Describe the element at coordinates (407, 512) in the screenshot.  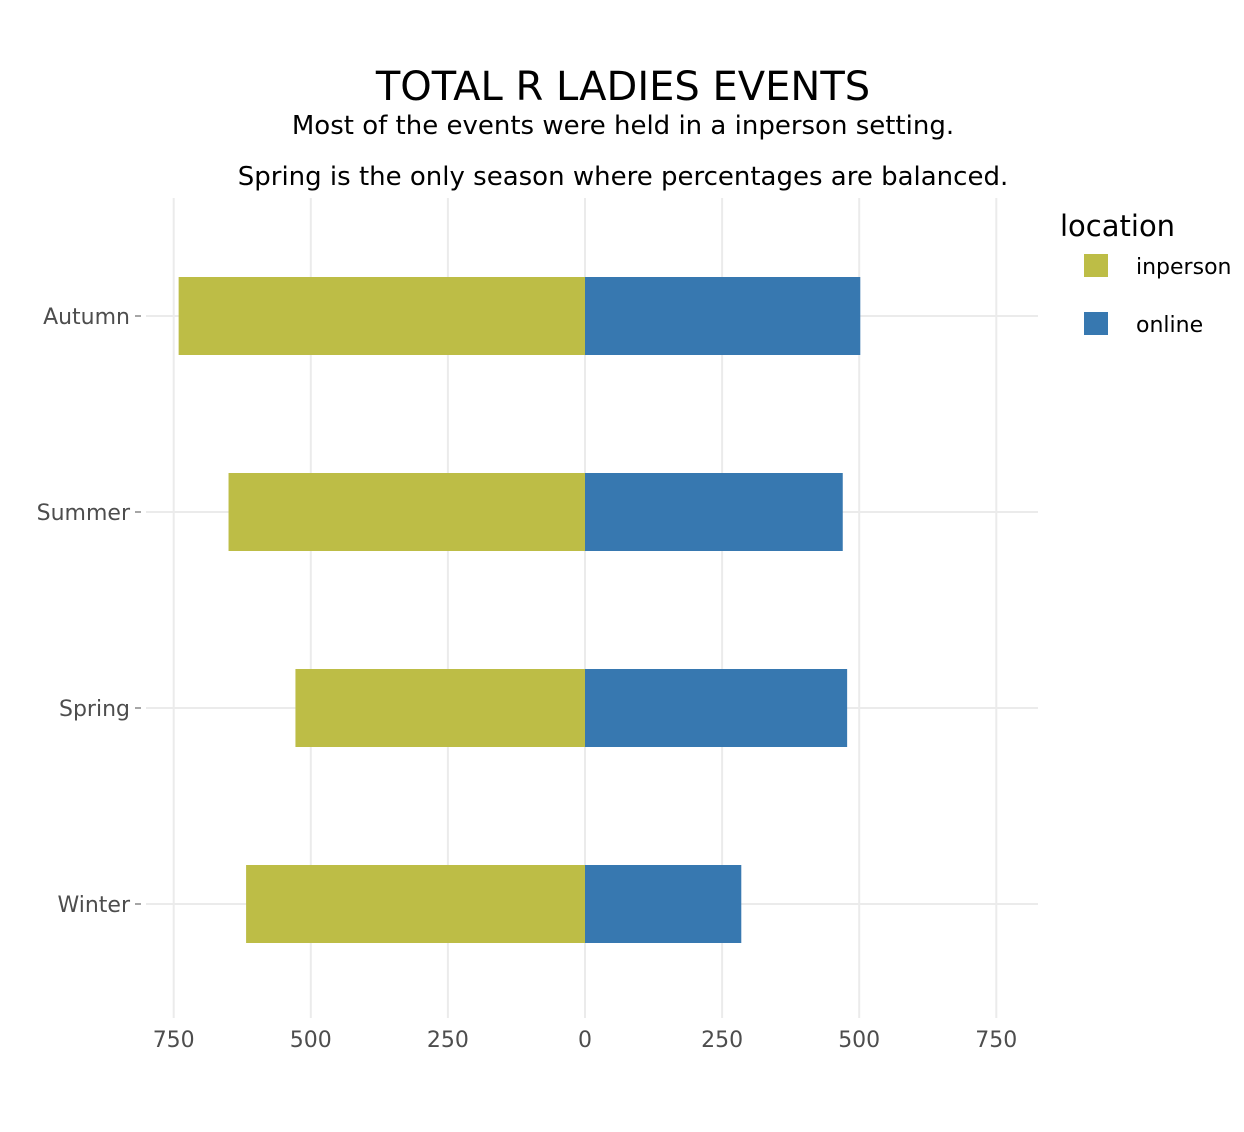
I see `bar-inperson-summer` at that location.